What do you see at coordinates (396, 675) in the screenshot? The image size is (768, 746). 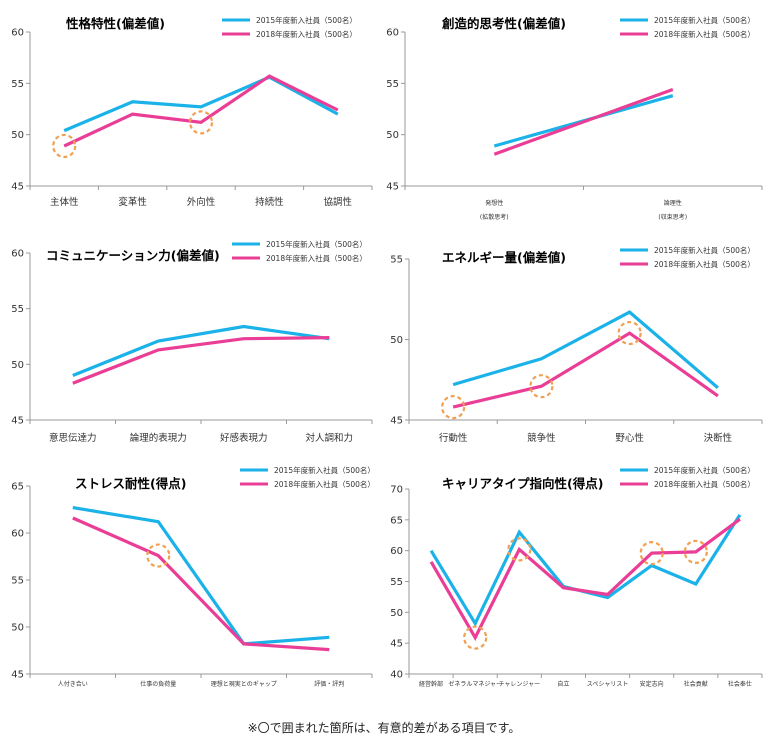 I see `y-tick-label: 40` at bounding box center [396, 675].